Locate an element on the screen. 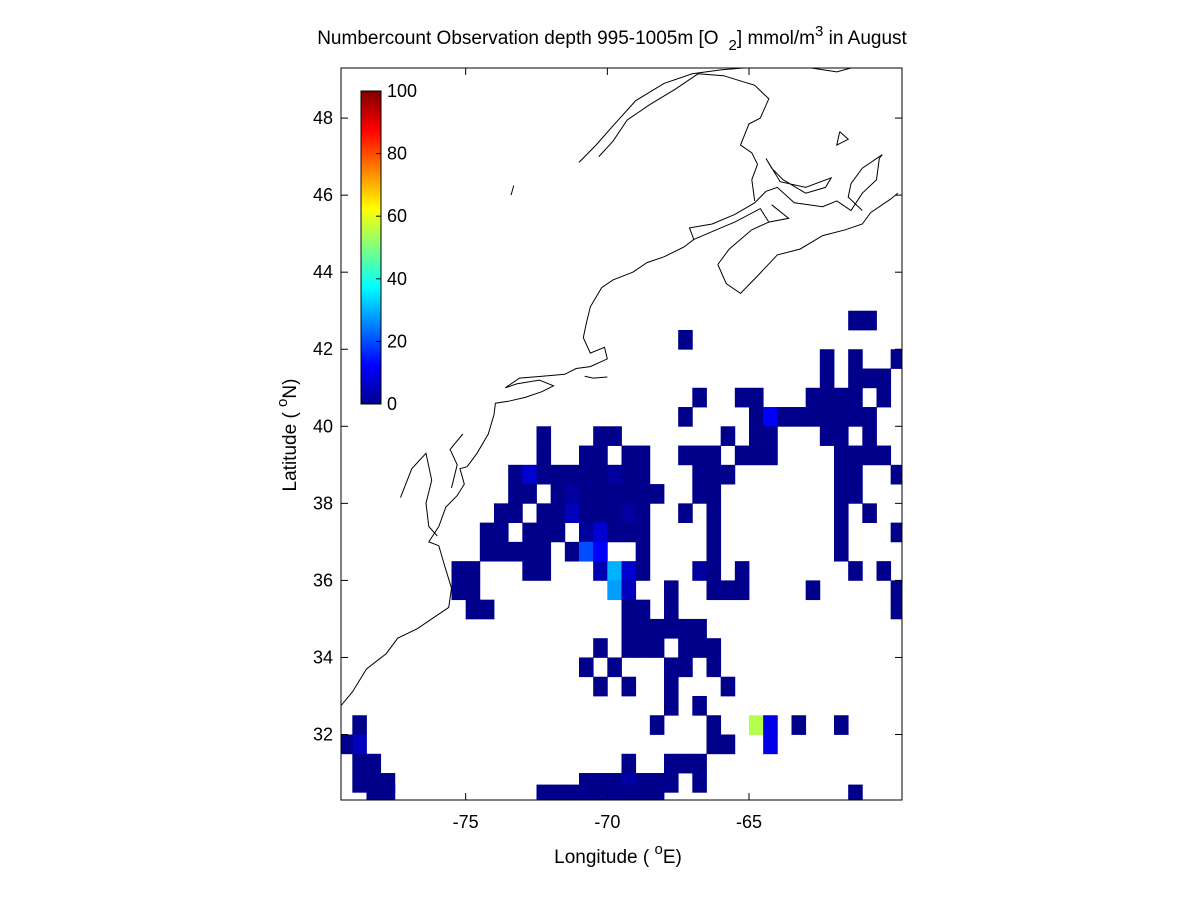  title-tail: in August is located at coordinates (865, 38).